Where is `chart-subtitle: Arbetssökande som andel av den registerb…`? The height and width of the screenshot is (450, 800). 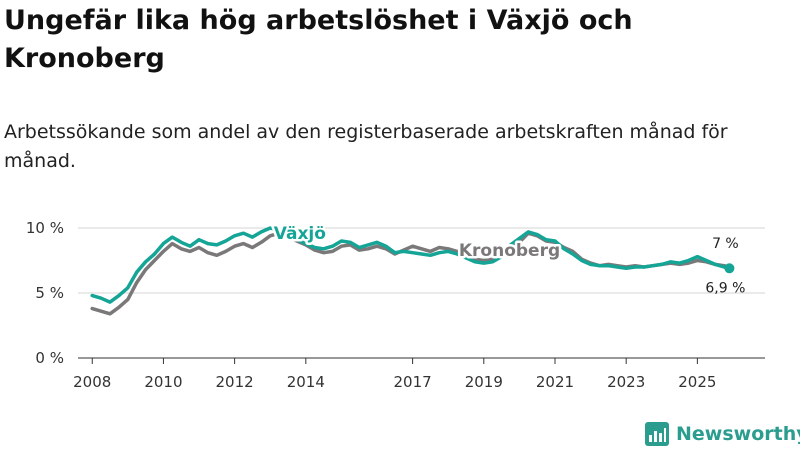
chart-subtitle: Arbetssökande som andel av den registerb… is located at coordinates (366, 146).